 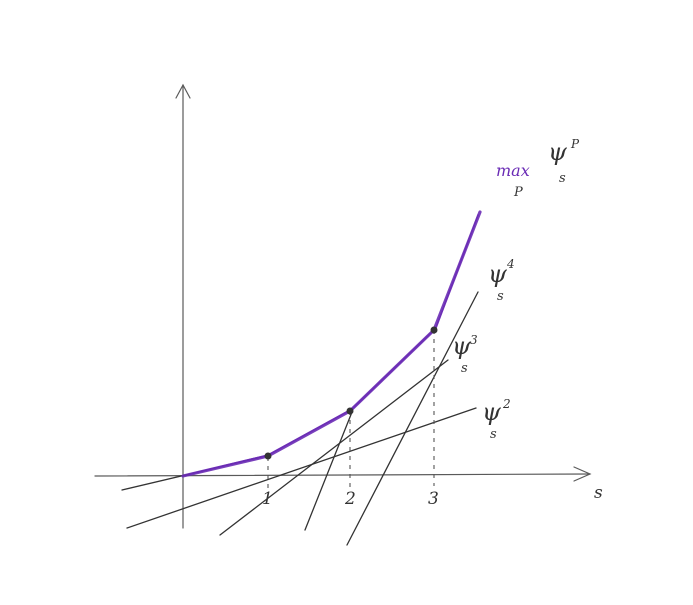 What do you see at coordinates (492, 412) in the screenshot?
I see `psi-2-symbol: ψ` at bounding box center [492, 412].